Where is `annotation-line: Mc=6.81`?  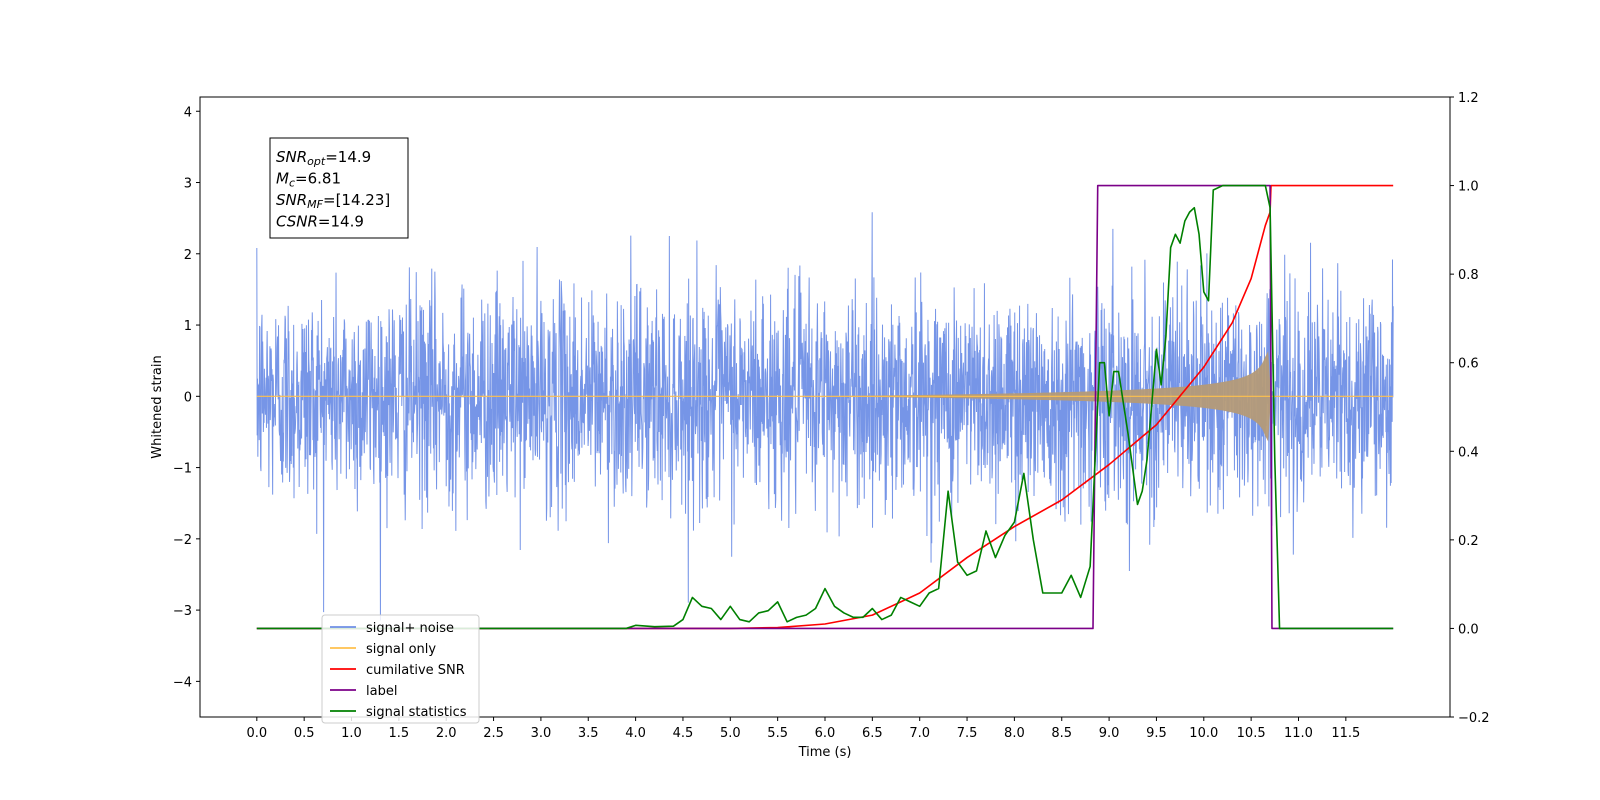 annotation-line: Mc=6.81 is located at coordinates (308, 180).